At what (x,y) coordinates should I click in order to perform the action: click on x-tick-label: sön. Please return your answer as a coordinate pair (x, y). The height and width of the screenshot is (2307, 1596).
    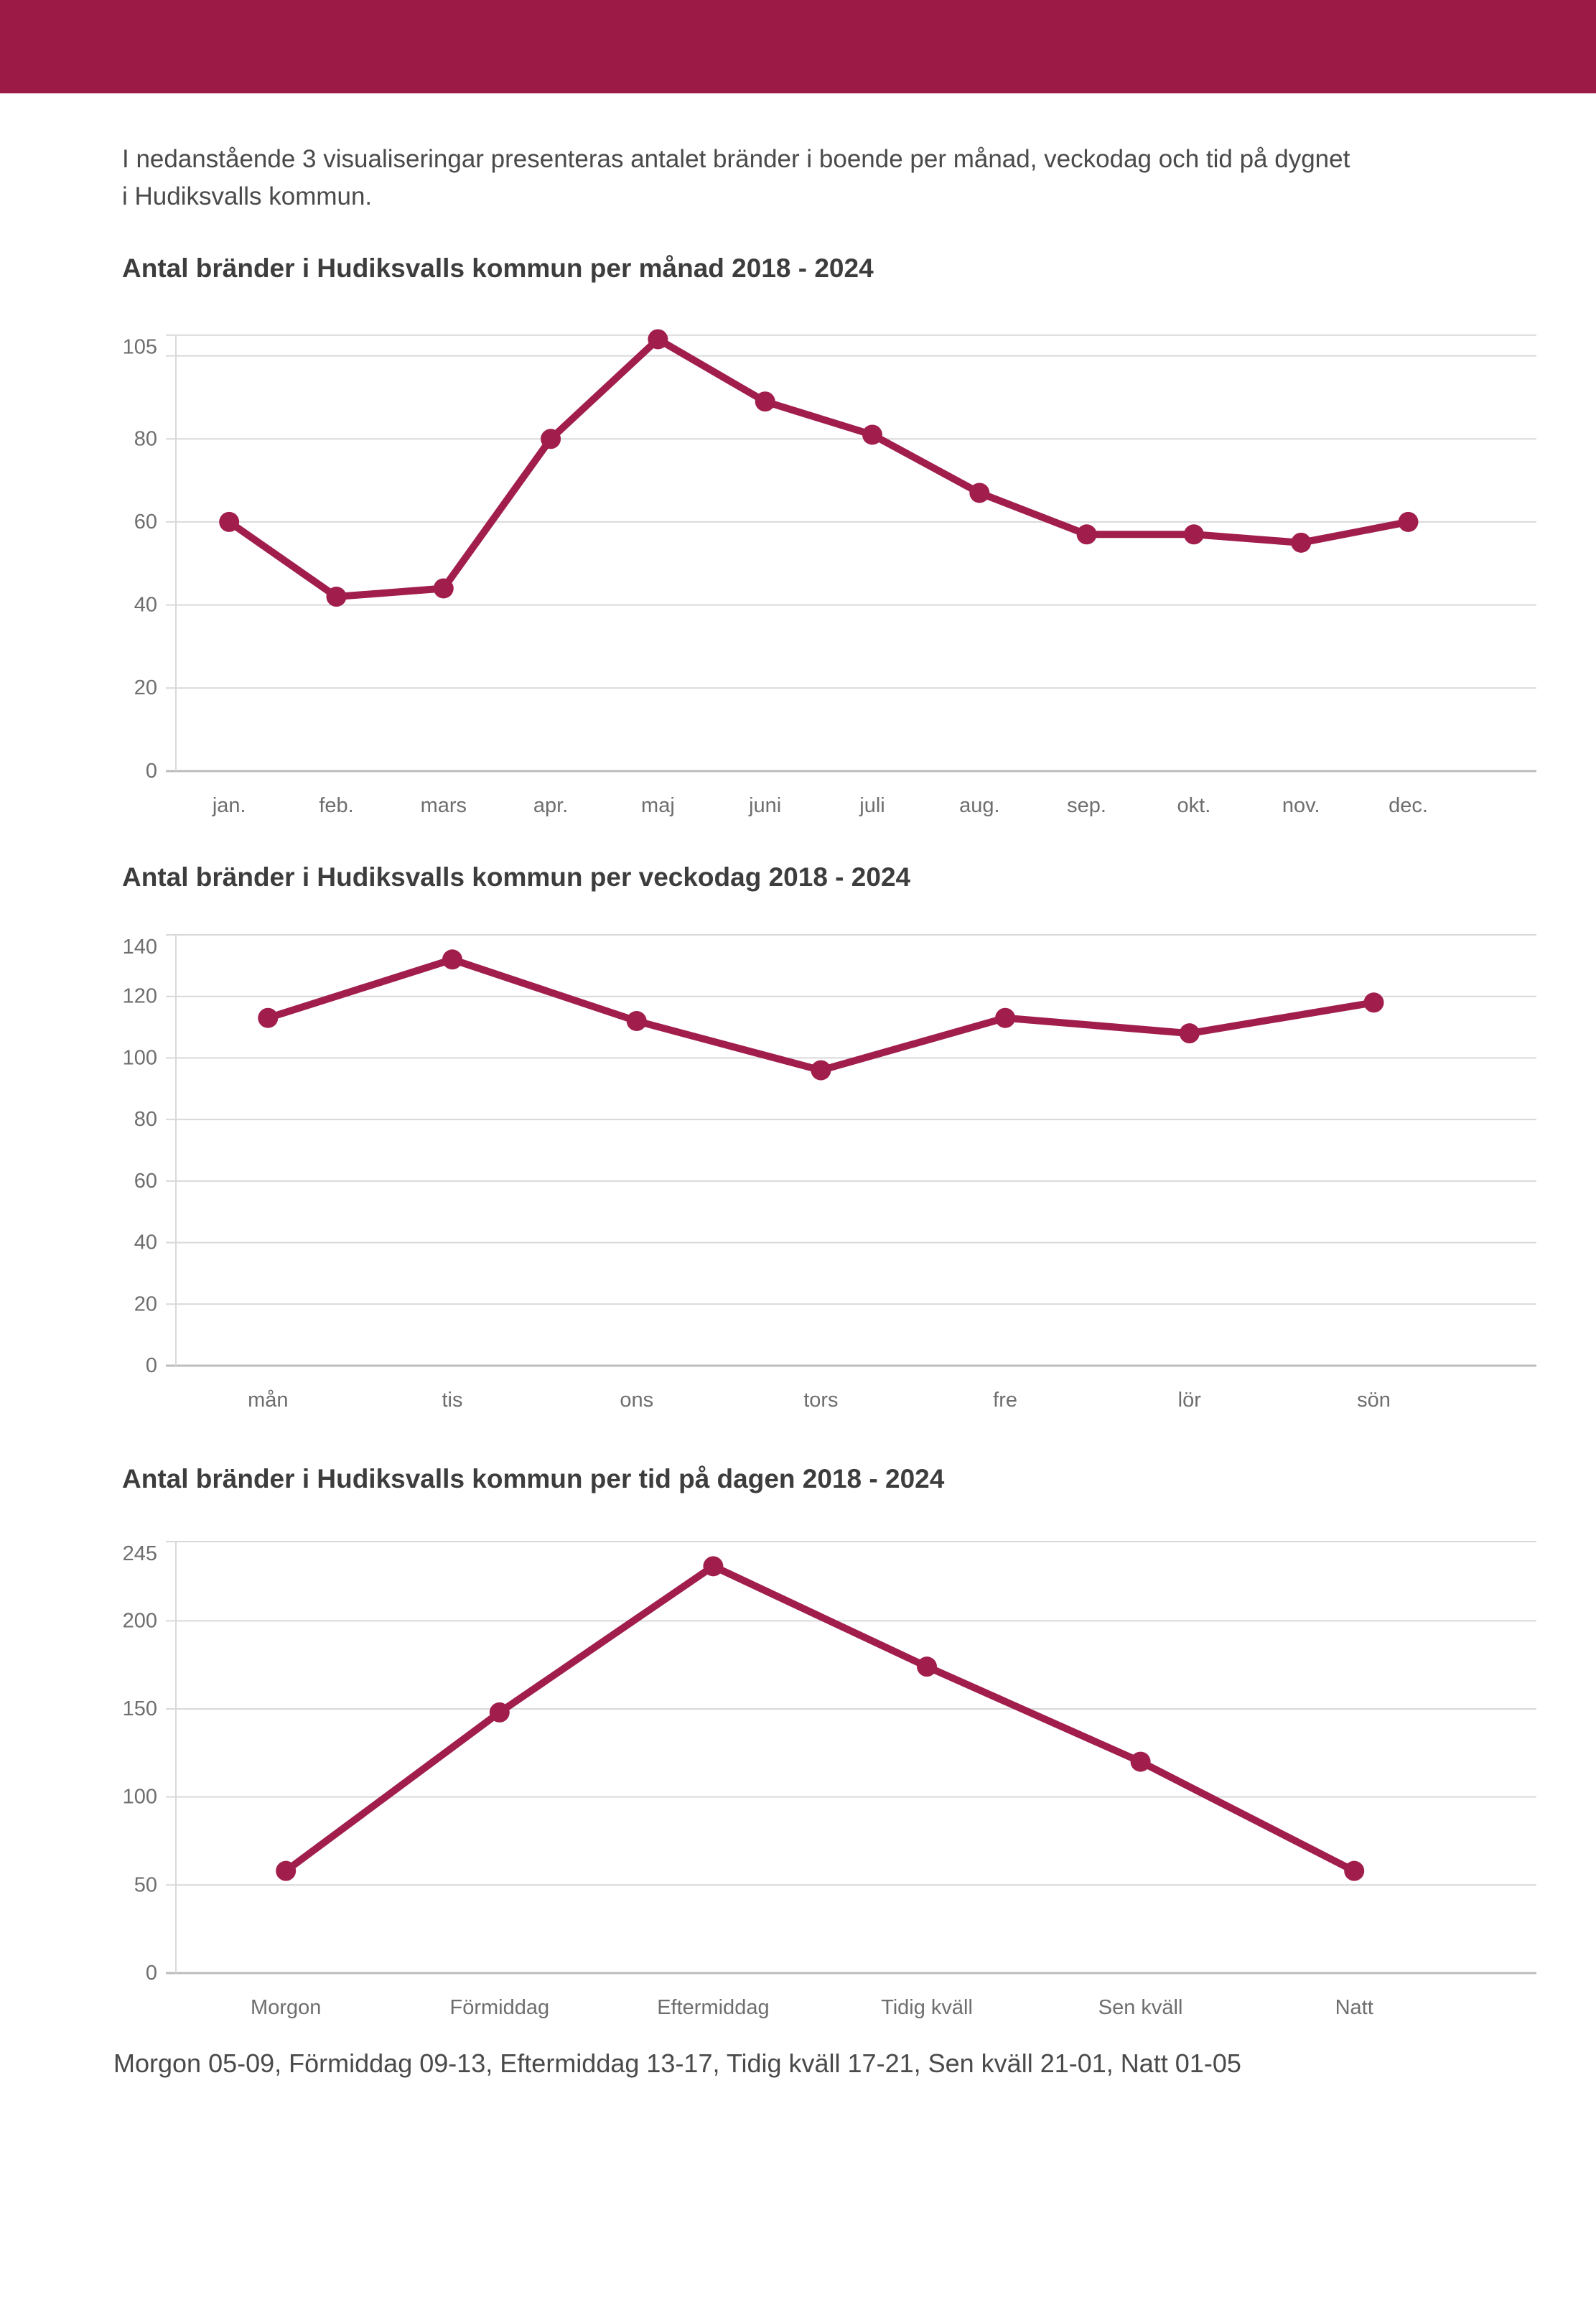
    Looking at the image, I should click on (1374, 1400).